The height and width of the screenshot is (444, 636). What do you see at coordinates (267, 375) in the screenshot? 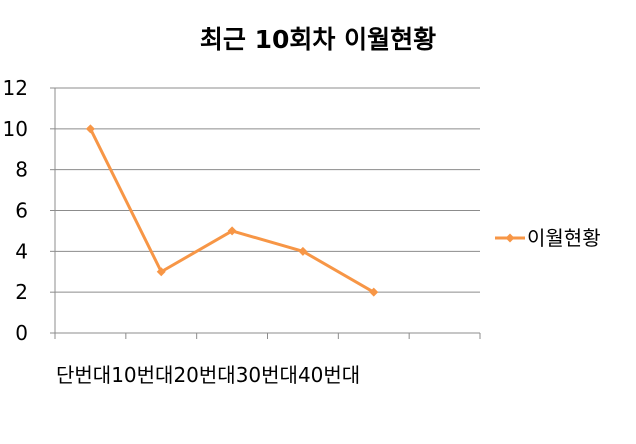
I see `x-tick-label: 30번대` at bounding box center [267, 375].